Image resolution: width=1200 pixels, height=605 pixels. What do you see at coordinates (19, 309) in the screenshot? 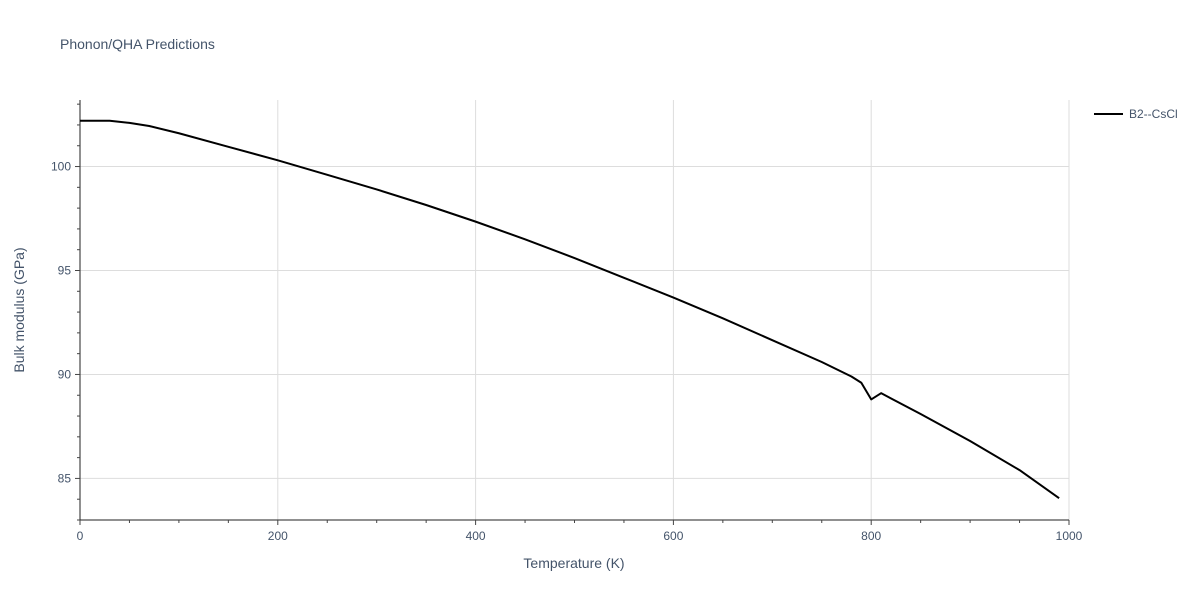
I see `y-axis-title: Bulk modulus (GPa)` at bounding box center [19, 309].